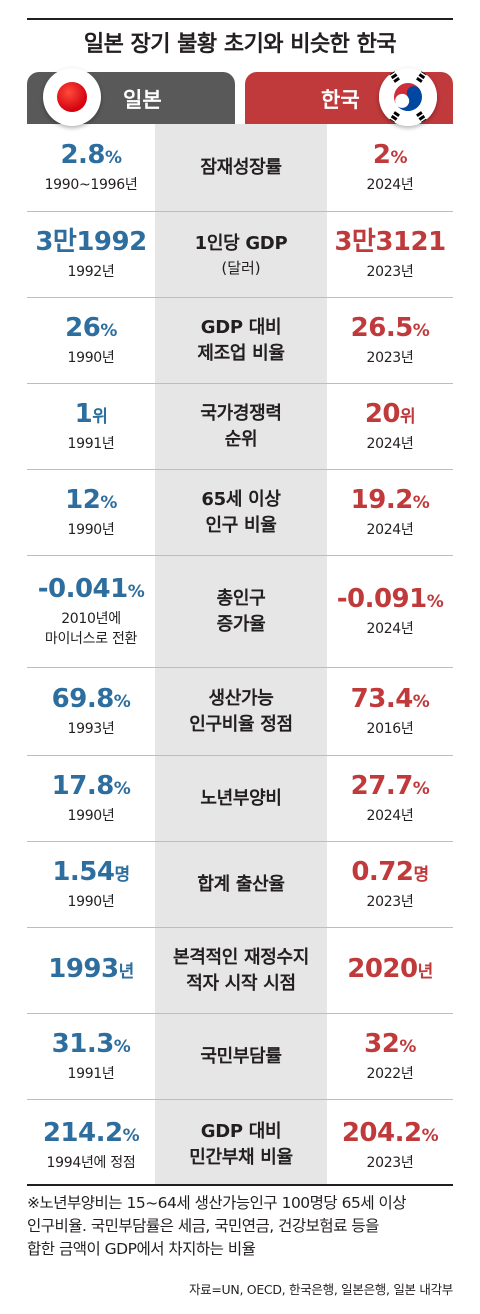  I want to click on japan-number: 26, so click(83, 328).